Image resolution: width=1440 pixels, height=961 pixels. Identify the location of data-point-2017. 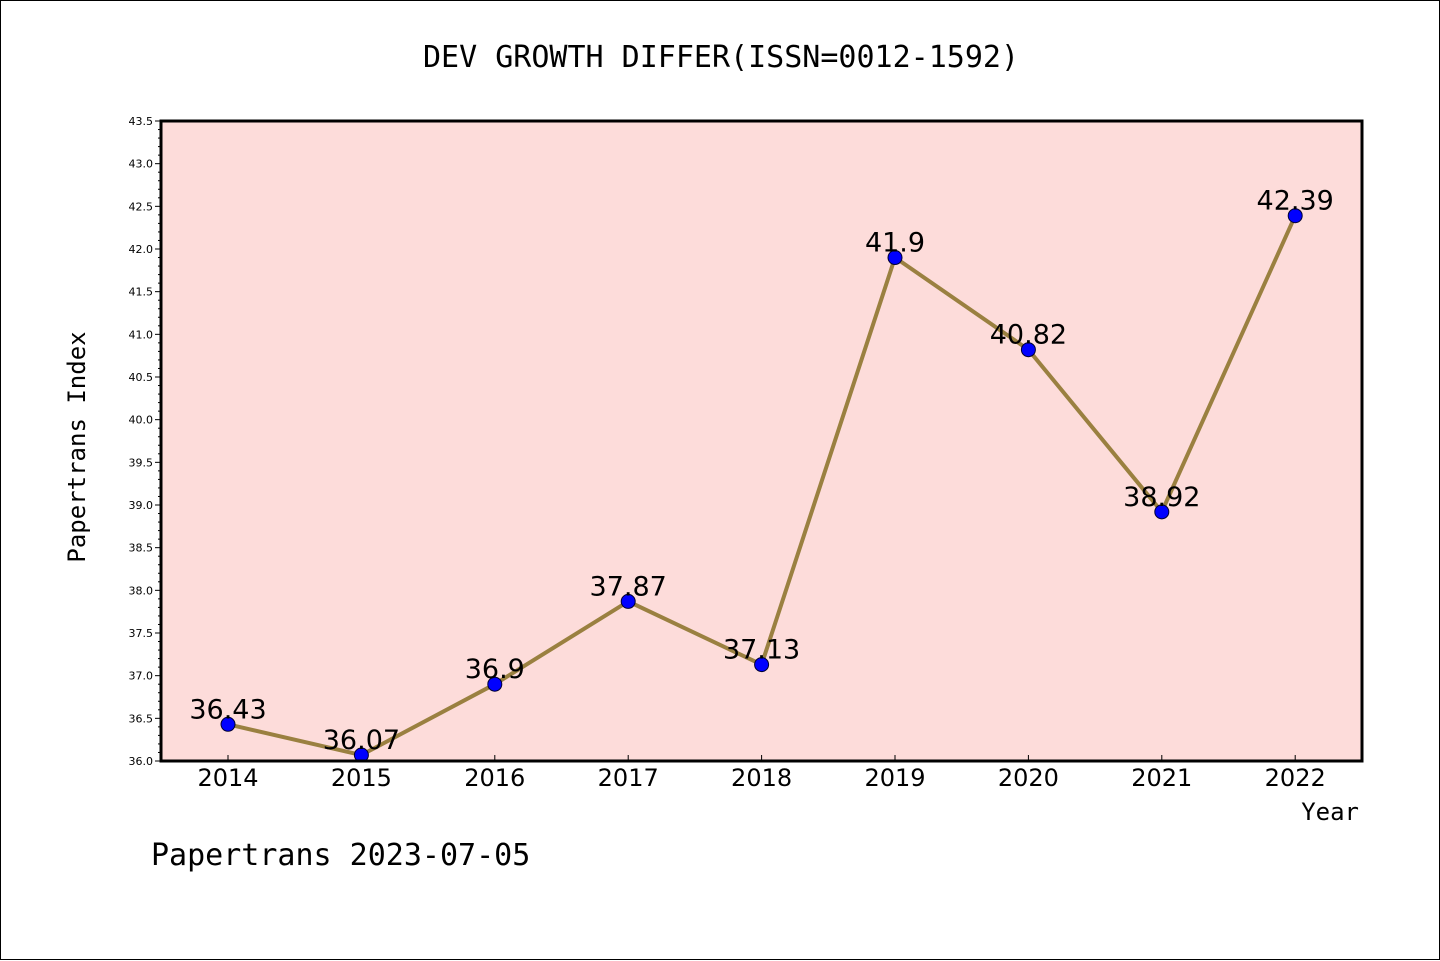
(628, 601).